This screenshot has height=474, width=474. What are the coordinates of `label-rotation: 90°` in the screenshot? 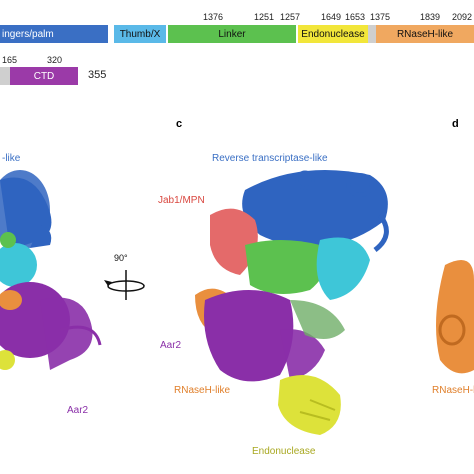 It's located at (121, 258).